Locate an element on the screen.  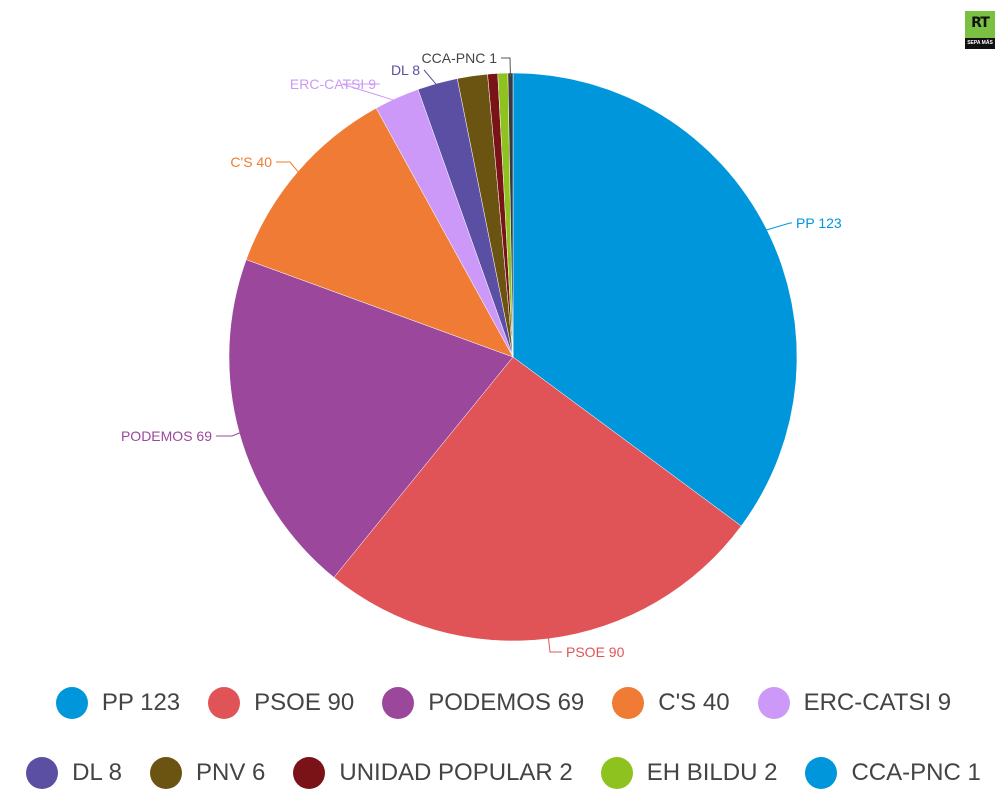
legend-item: UNIDAD POPULAR 2 is located at coordinates (433, 773).